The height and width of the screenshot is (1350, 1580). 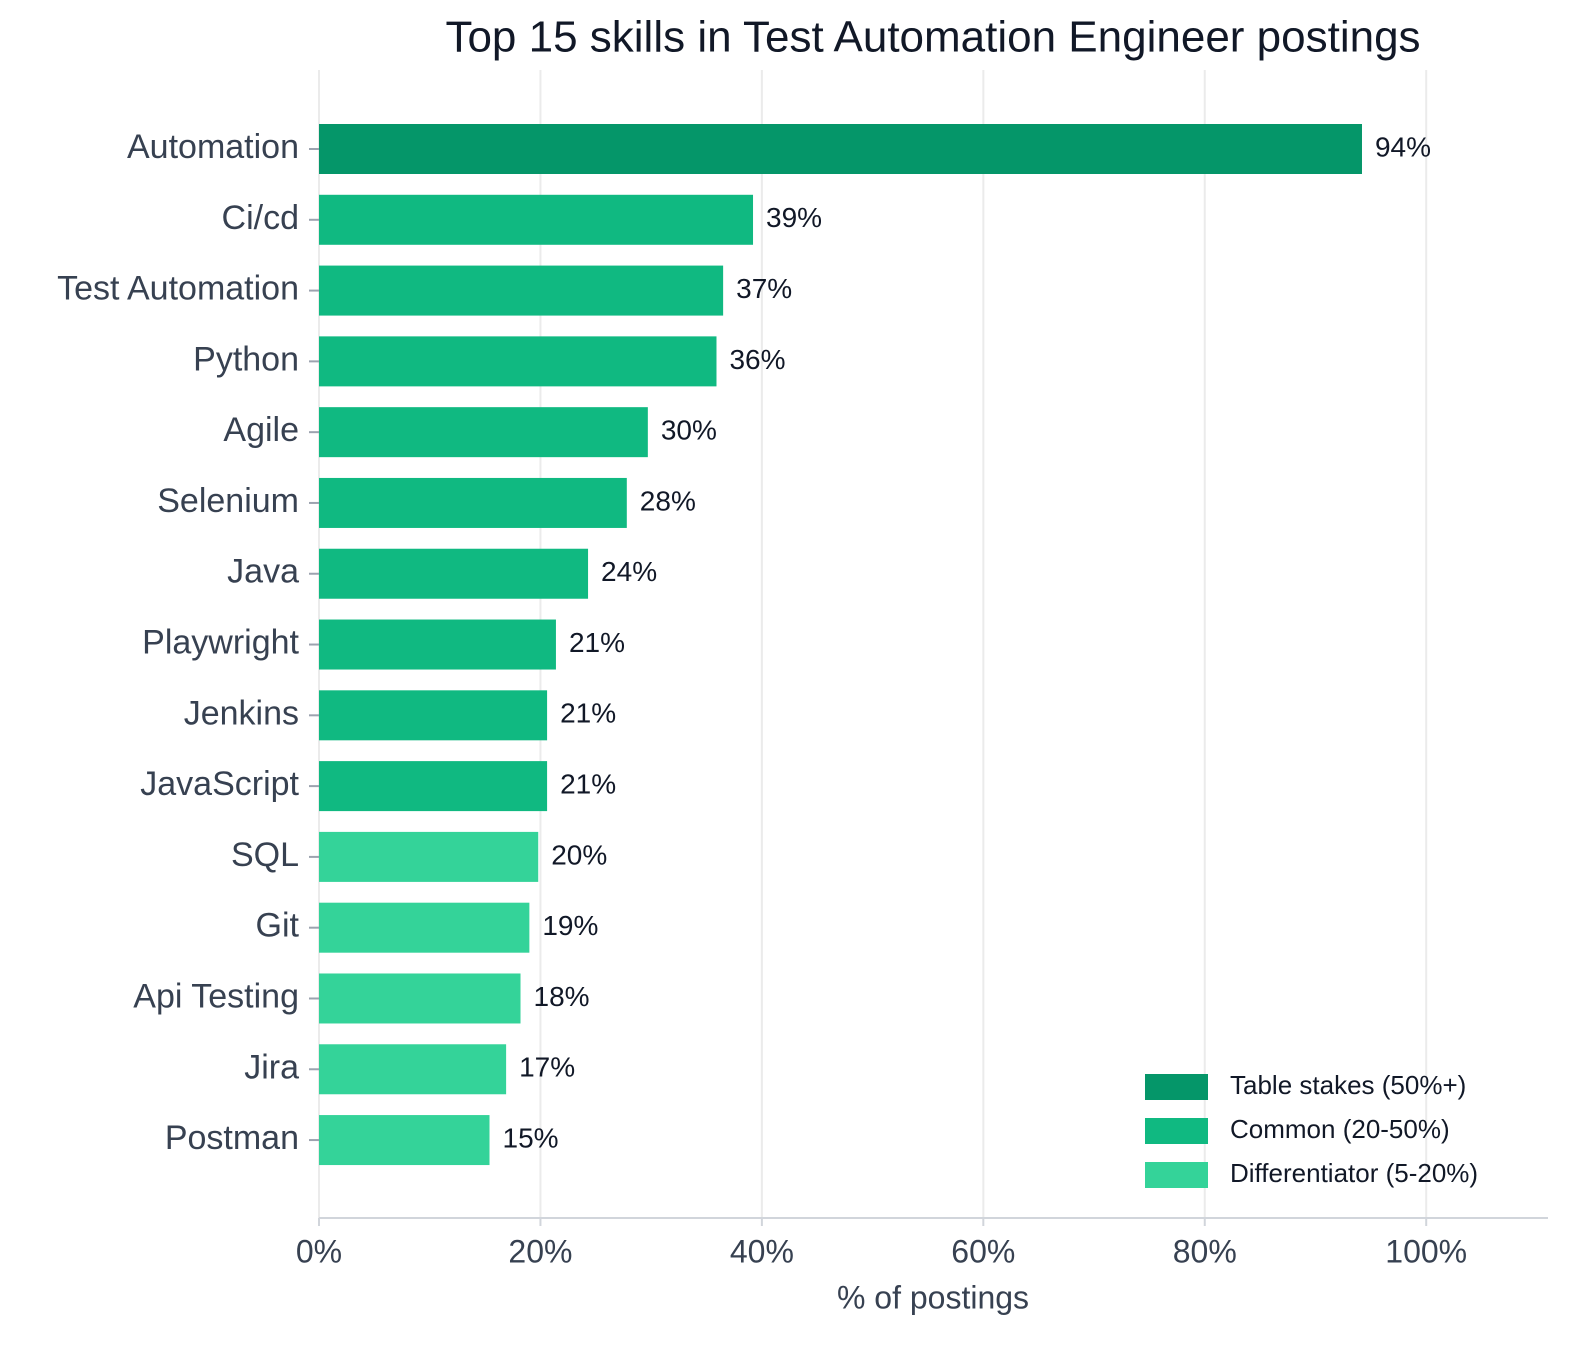 I want to click on y-tick-label: Test Automation, so click(x=178, y=289).